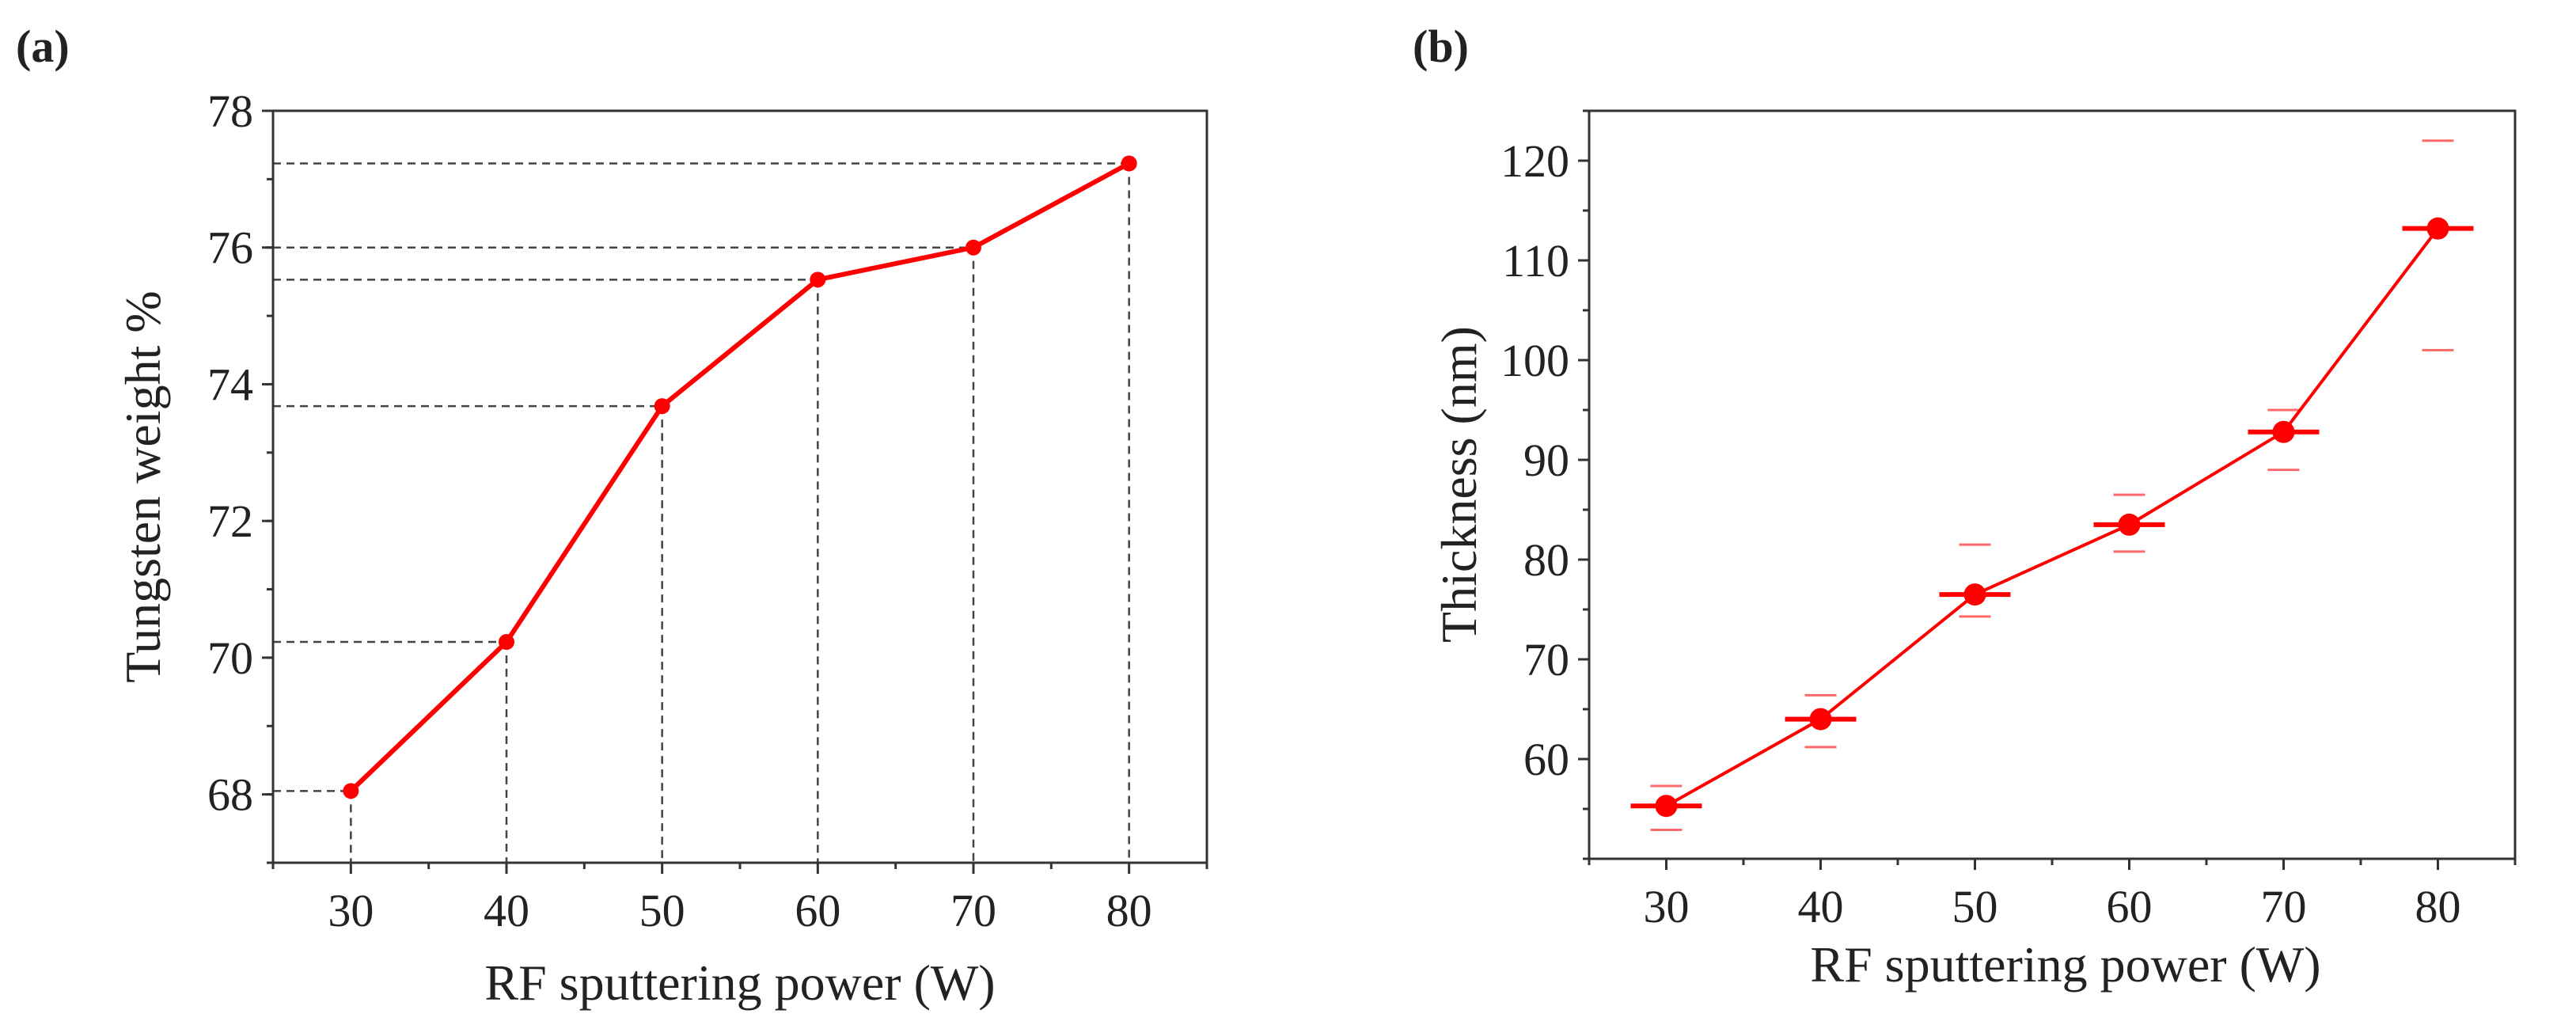  I want to click on a-x-tick-label: 50, so click(662, 910).